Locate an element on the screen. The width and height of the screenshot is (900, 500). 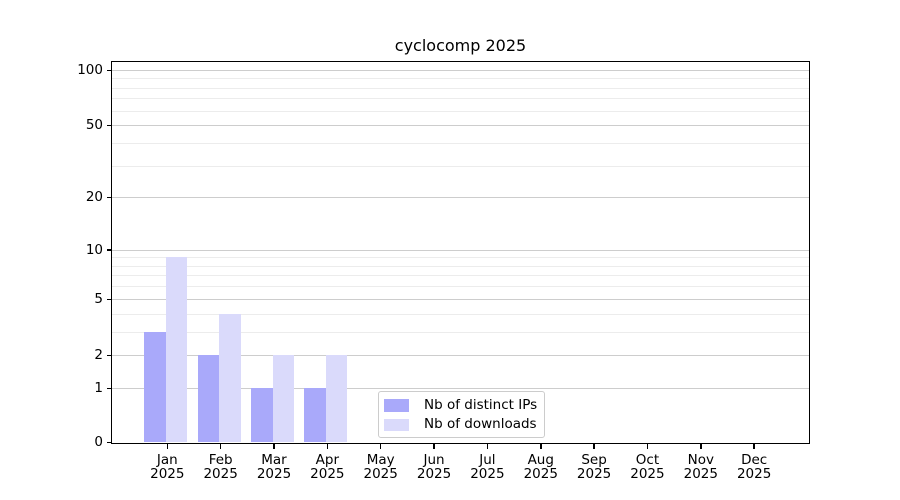
xtick-month-sep: Sep is located at coordinates (594, 460).